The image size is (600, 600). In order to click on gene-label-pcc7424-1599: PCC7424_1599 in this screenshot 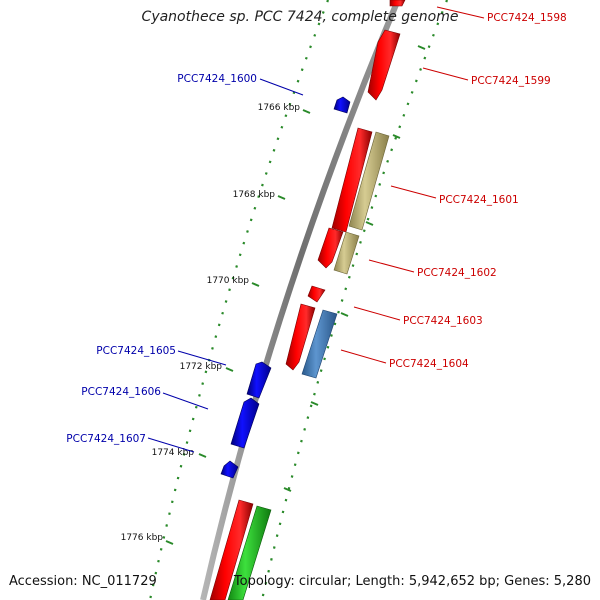, I will do `click(511, 81)`.